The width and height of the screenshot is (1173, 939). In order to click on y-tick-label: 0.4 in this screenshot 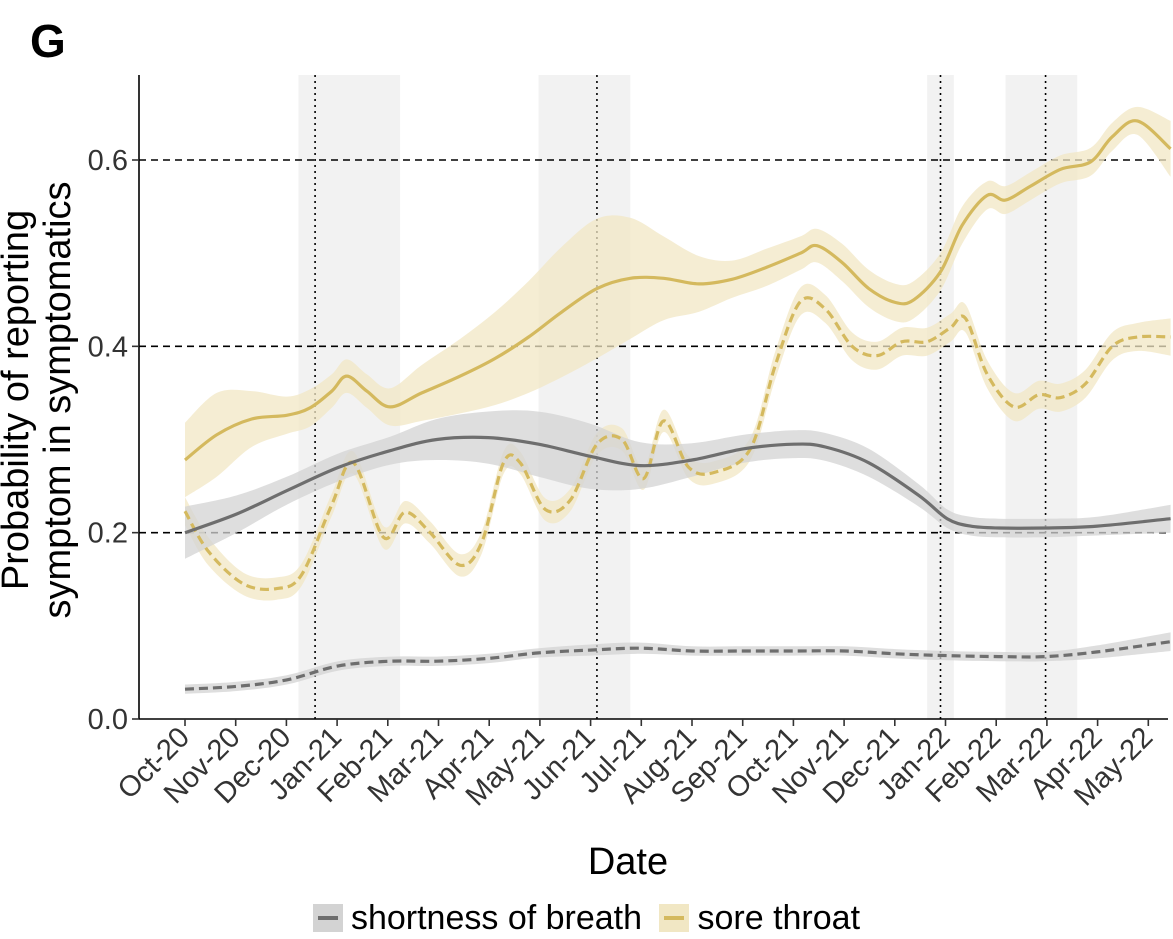, I will do `click(108, 347)`.